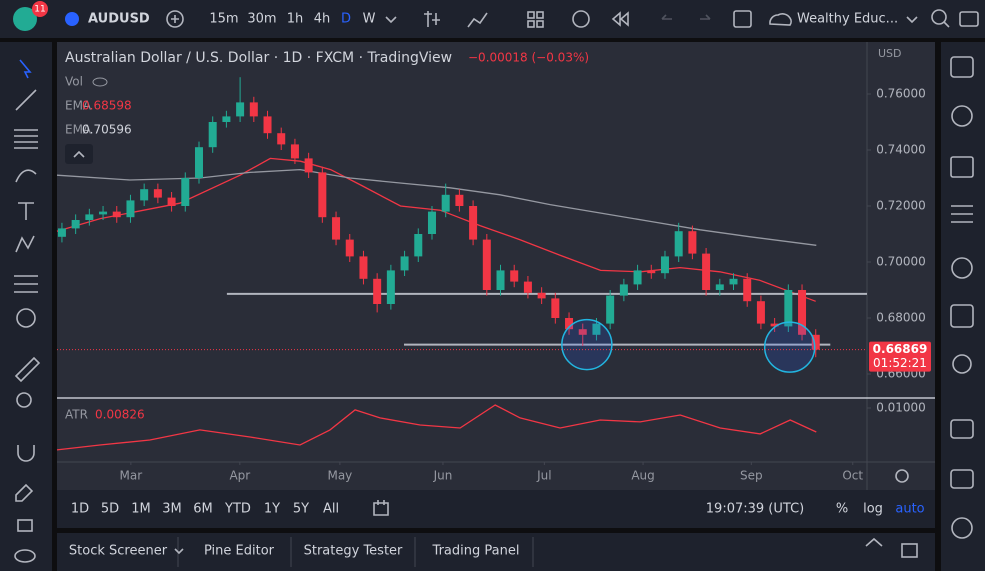 The image size is (985, 571). I want to click on tab: Stock Screener, so click(118, 551).